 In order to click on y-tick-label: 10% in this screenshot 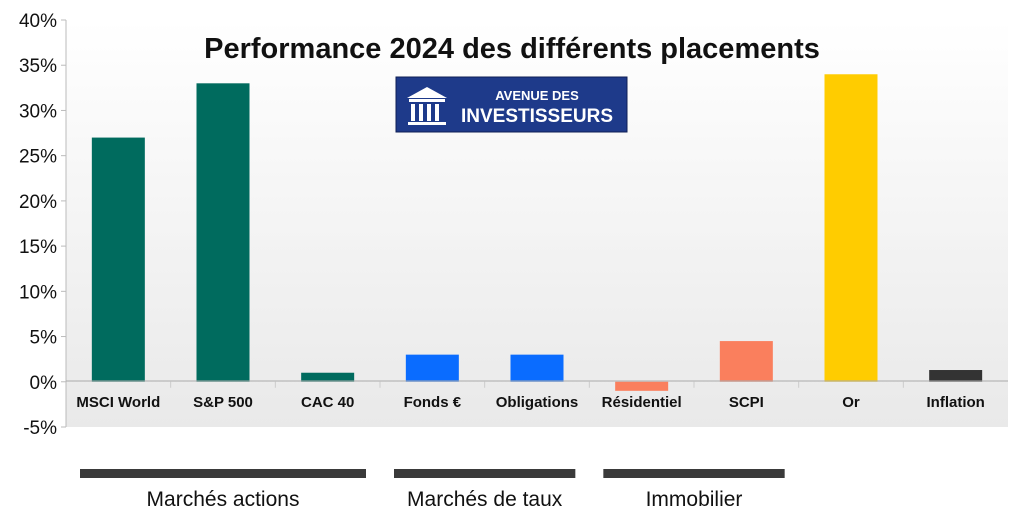, I will do `click(38, 292)`.